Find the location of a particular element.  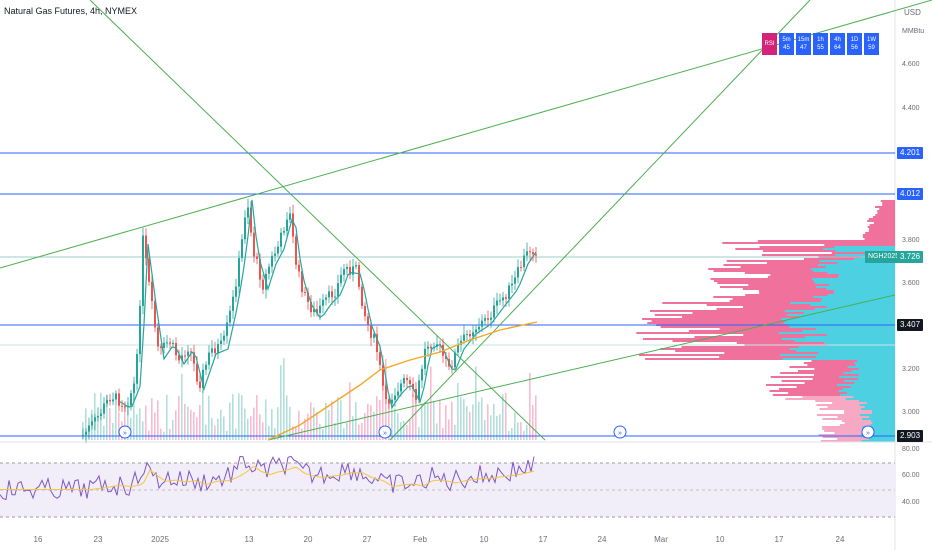

rsi-cell: 1W 59 is located at coordinates (871, 44).